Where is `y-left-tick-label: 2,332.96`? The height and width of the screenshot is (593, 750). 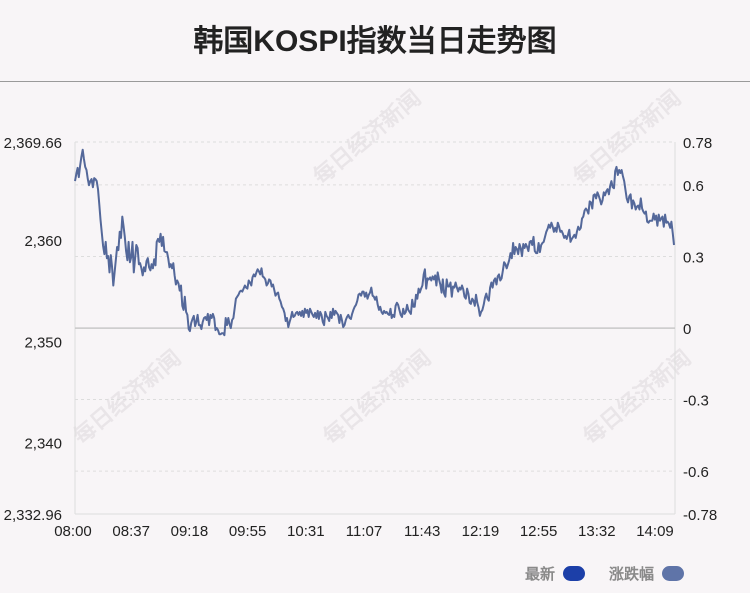 y-left-tick-label: 2,332.96 is located at coordinates (33, 515).